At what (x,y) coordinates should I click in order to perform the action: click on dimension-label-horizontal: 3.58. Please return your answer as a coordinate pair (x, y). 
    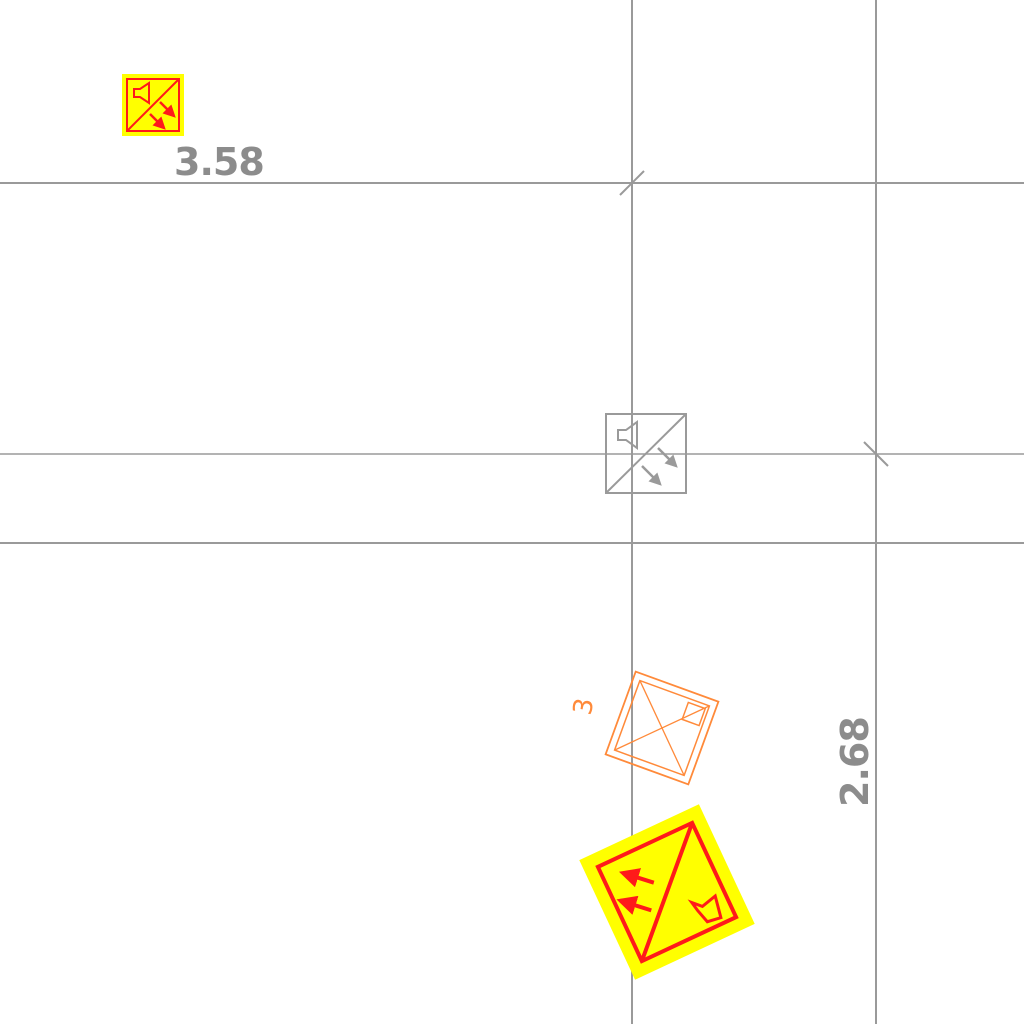
    Looking at the image, I should click on (219, 162).